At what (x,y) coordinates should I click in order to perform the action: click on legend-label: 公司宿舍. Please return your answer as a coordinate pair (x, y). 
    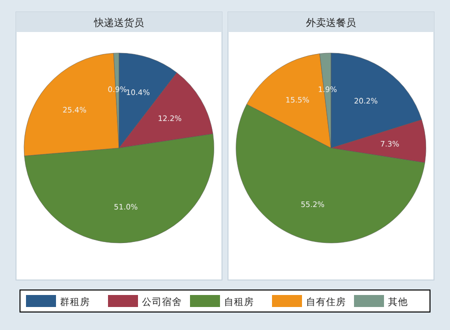
    Looking at the image, I should click on (162, 302).